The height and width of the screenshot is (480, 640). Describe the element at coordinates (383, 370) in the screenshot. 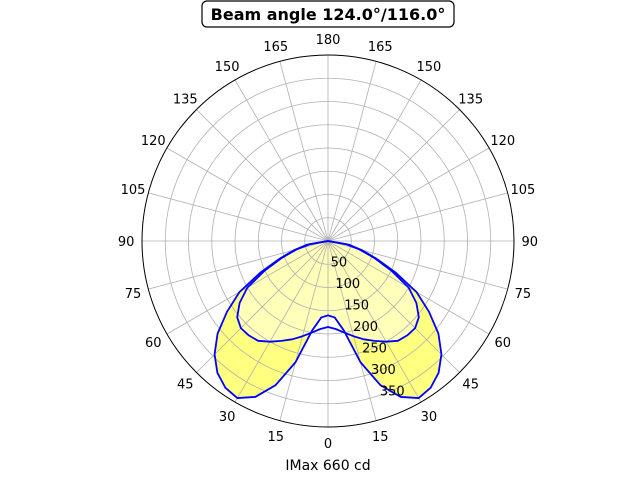

I see `radial-tick-label: 300` at that location.